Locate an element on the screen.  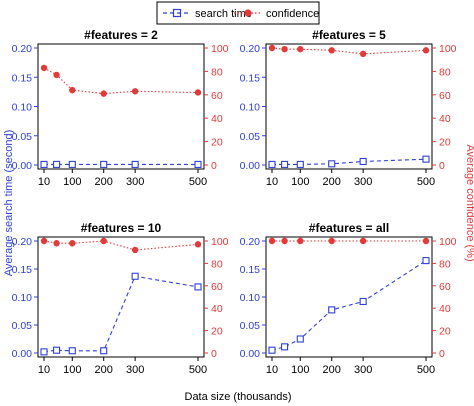
legend: search time confidence is located at coordinates (238, 13).